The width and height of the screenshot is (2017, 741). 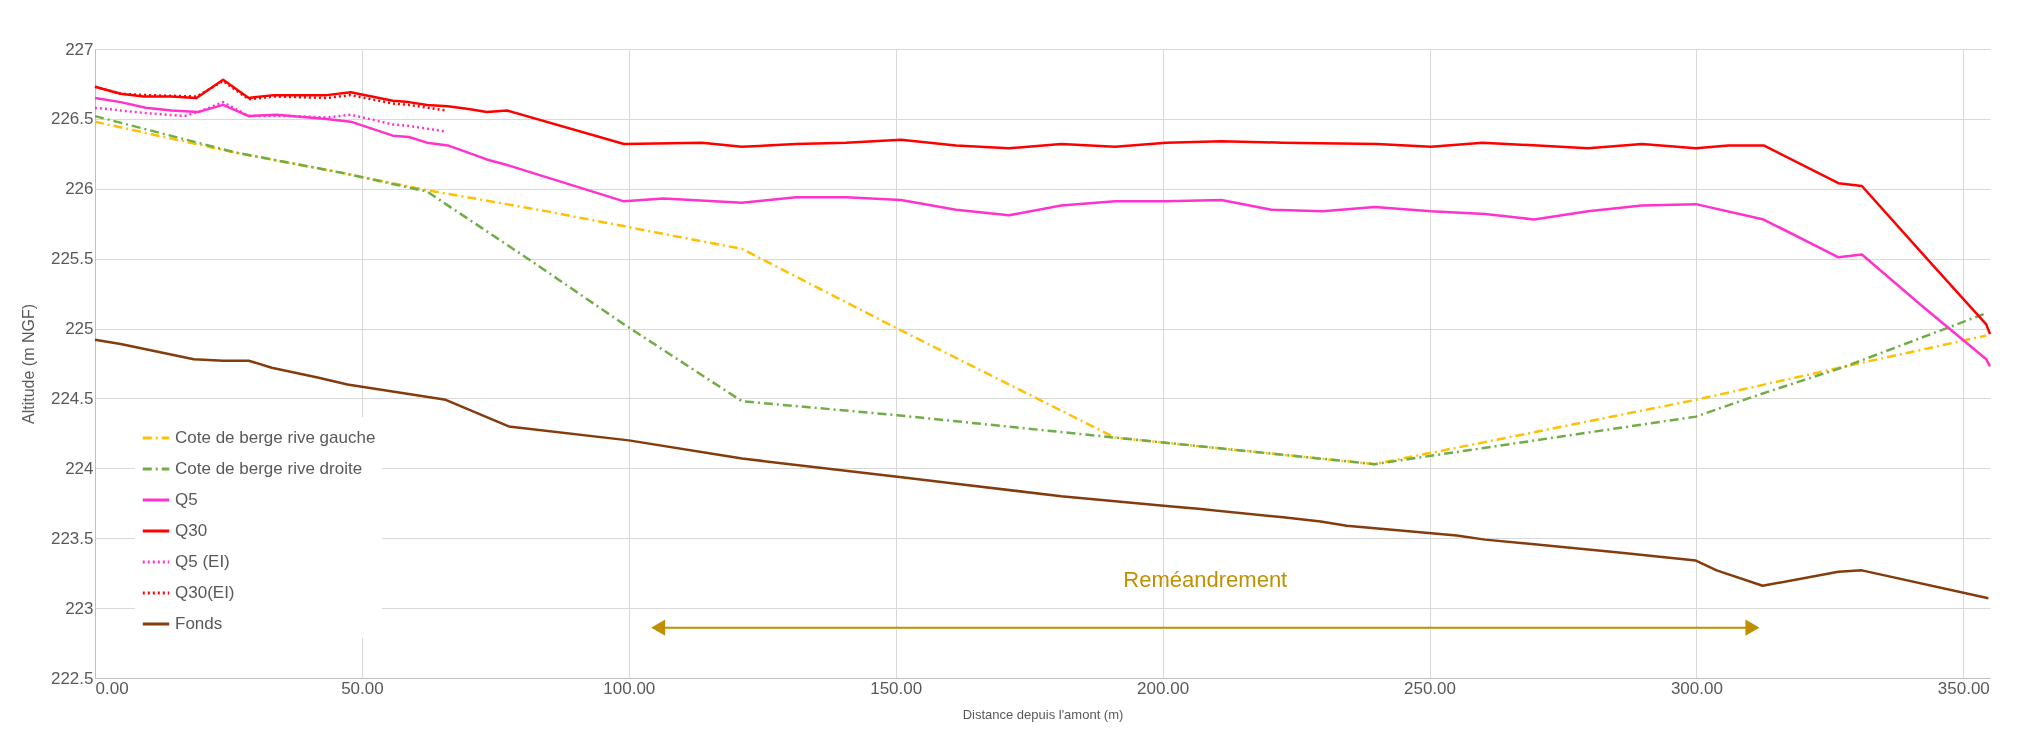 I want to click on legend-label: Q30(EI), so click(x=205, y=592).